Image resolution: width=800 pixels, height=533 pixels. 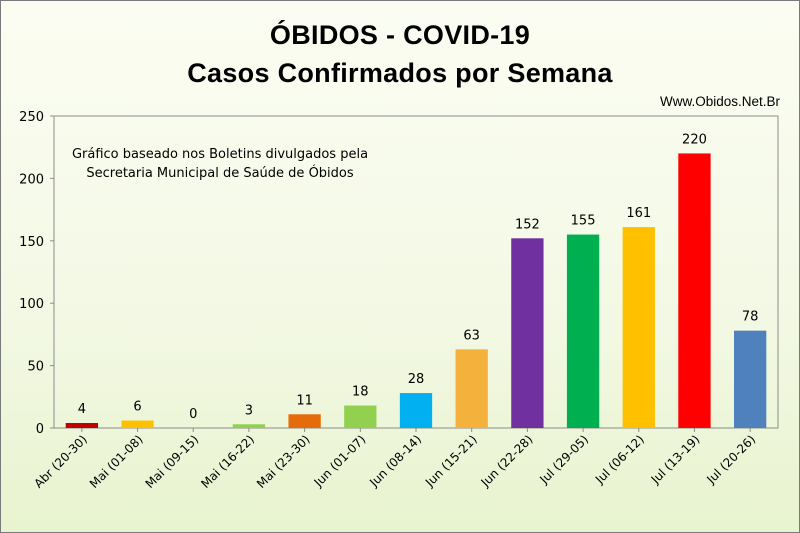 I want to click on y-tick-label: 200, so click(x=31, y=179).